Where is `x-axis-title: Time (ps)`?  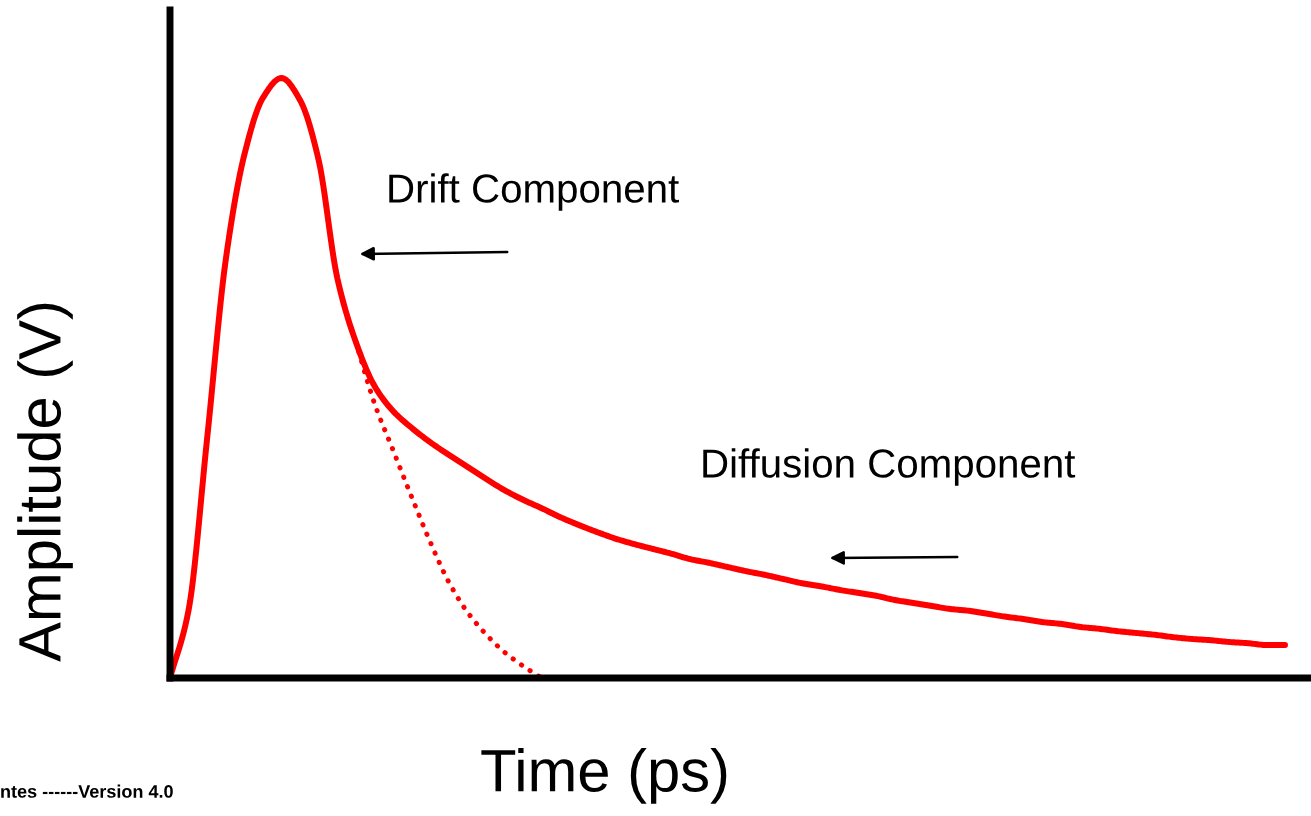 x-axis-title: Time (ps) is located at coordinates (604, 776).